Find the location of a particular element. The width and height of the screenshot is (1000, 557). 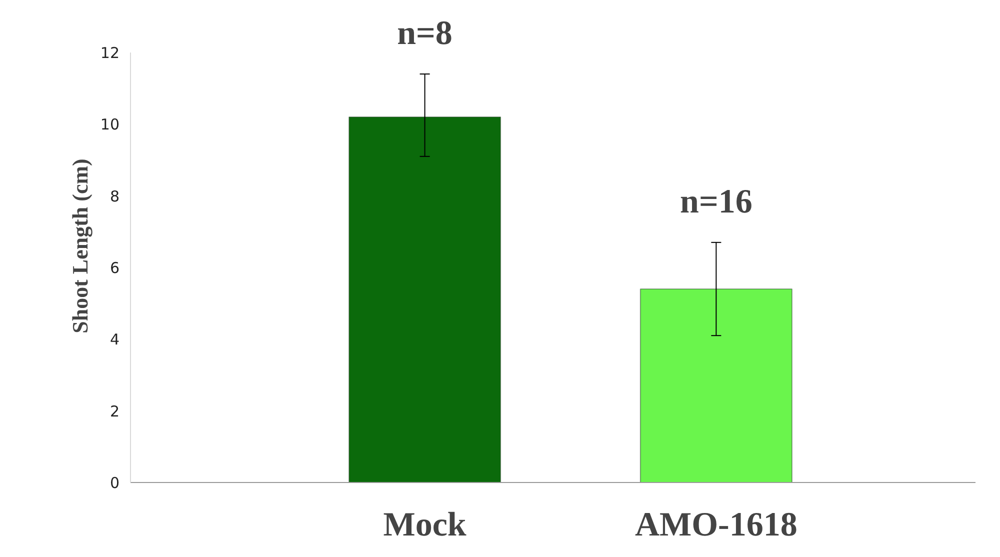

y-axis-title: Shoot Length (cm) is located at coordinates (79, 246).